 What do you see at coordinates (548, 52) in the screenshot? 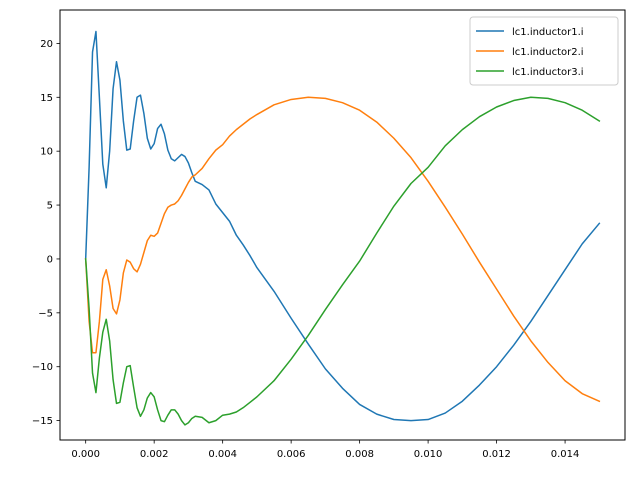
I see `legend-label-2: lc1.inductor2.i` at bounding box center [548, 52].